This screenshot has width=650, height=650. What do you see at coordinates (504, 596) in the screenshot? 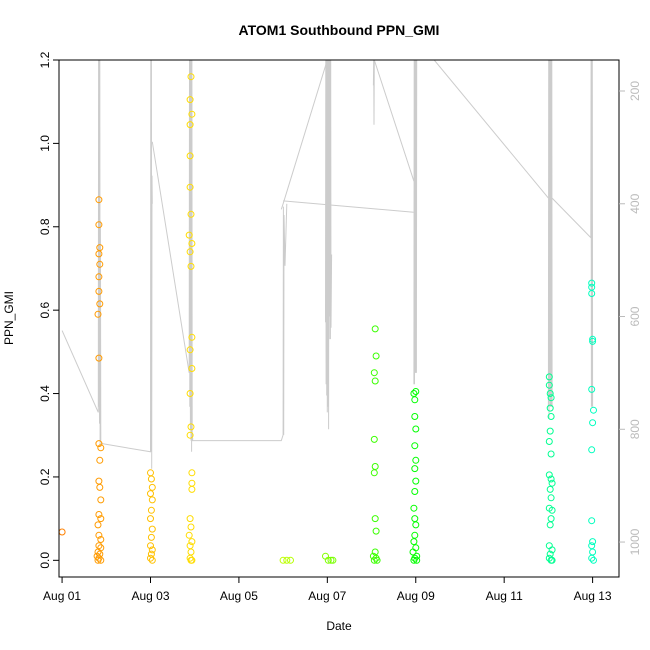
I see `x-tick-label: Aug 11` at bounding box center [504, 596].